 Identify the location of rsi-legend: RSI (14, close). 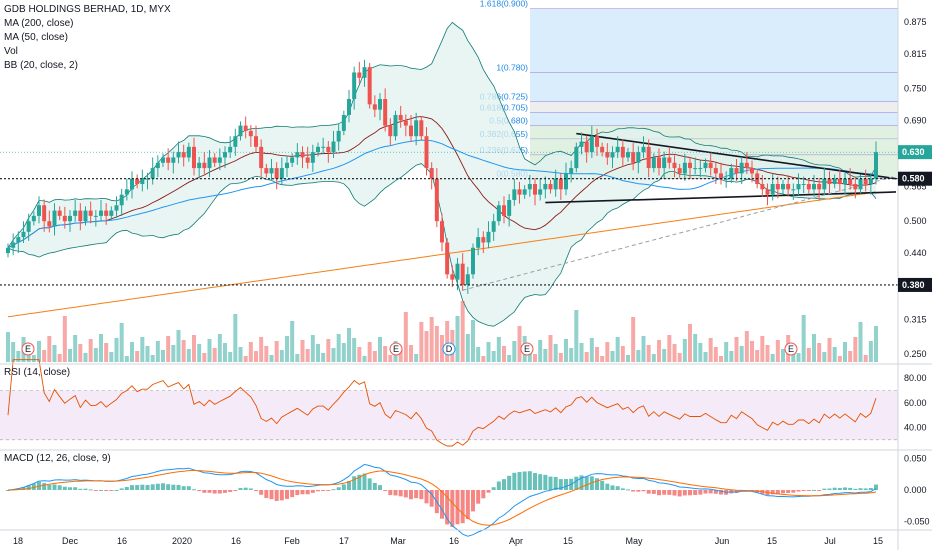
(37, 372).